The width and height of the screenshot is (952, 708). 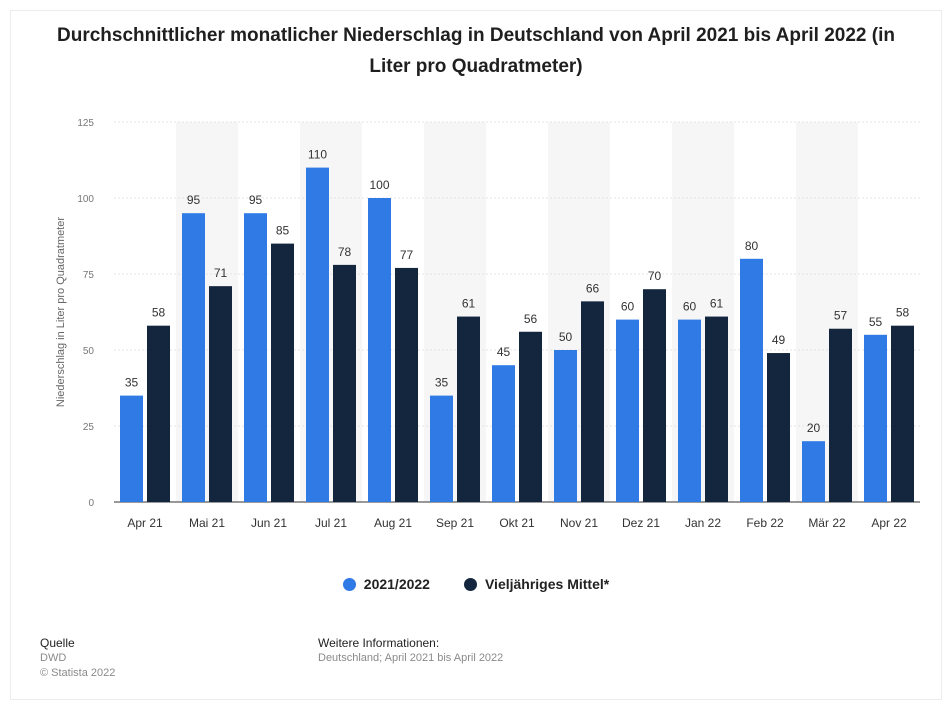 I want to click on y-tick-label: 100, so click(x=85, y=199).